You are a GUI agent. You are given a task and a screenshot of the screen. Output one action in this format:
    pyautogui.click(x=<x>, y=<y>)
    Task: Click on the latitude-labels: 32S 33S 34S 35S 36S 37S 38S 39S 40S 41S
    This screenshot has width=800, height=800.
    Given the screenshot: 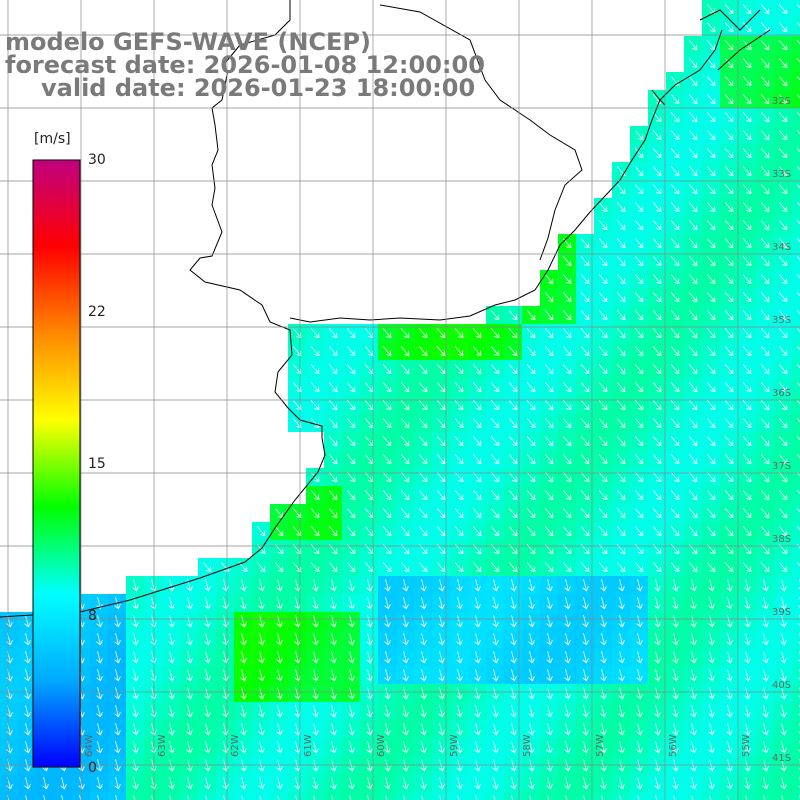 What is the action you would take?
    pyautogui.click(x=781, y=430)
    